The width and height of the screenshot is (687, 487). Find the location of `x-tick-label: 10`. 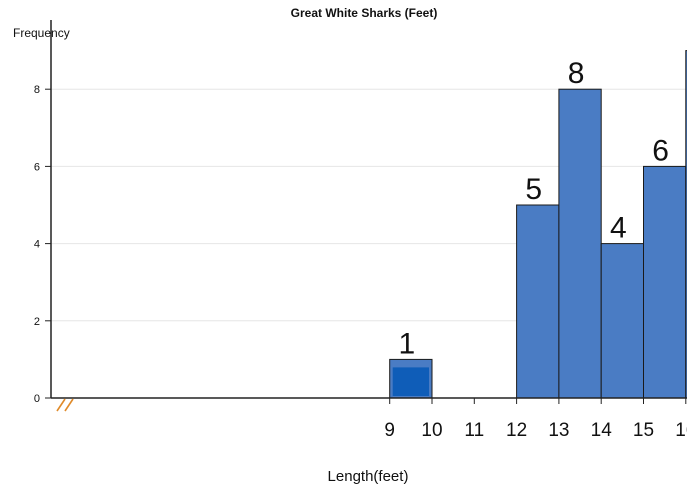

x-tick-label: 10 is located at coordinates (431, 430).